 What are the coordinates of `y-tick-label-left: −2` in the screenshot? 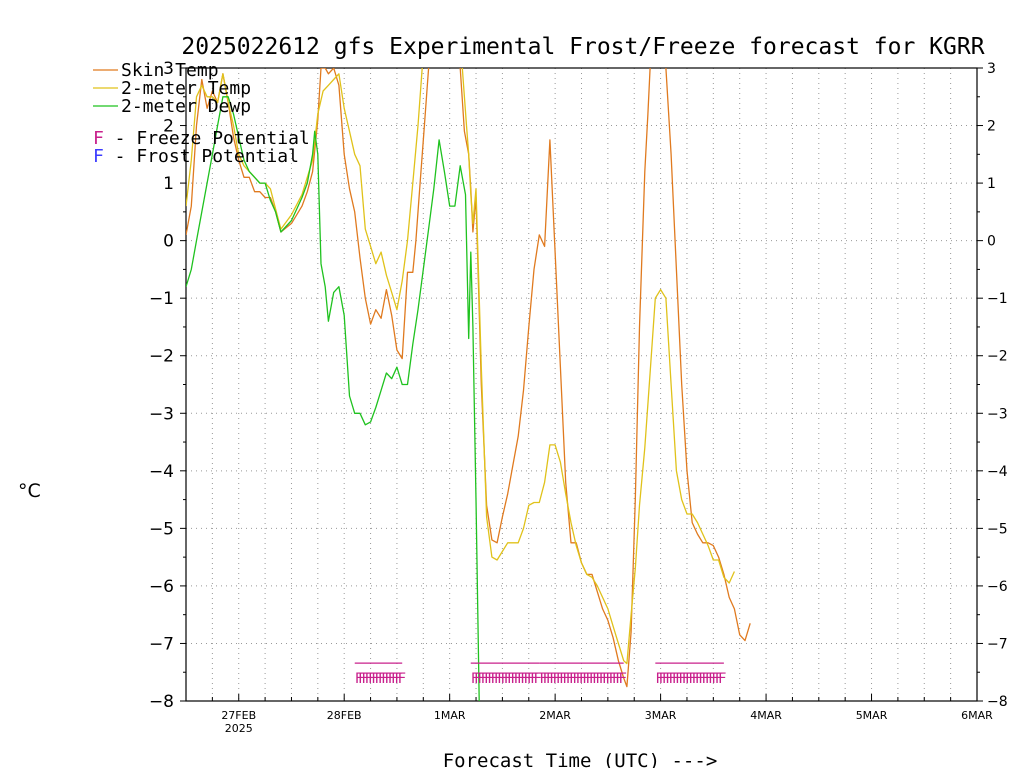 It's located at (161, 357).